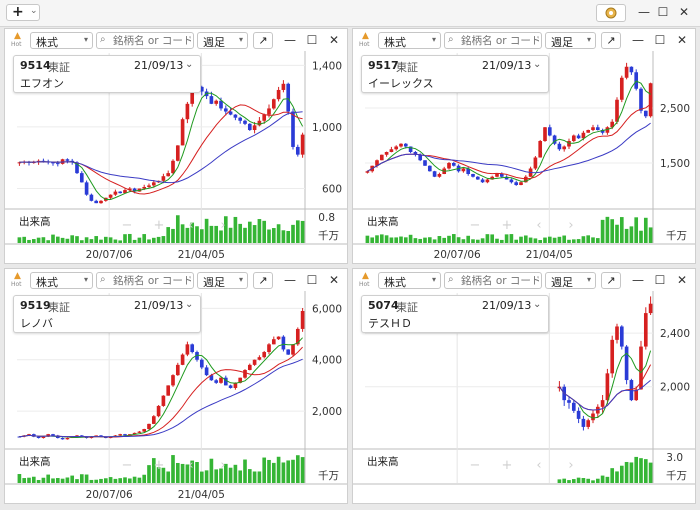  Describe the element at coordinates (684, 12) in the screenshot. I see `close-icon: ✕` at that location.